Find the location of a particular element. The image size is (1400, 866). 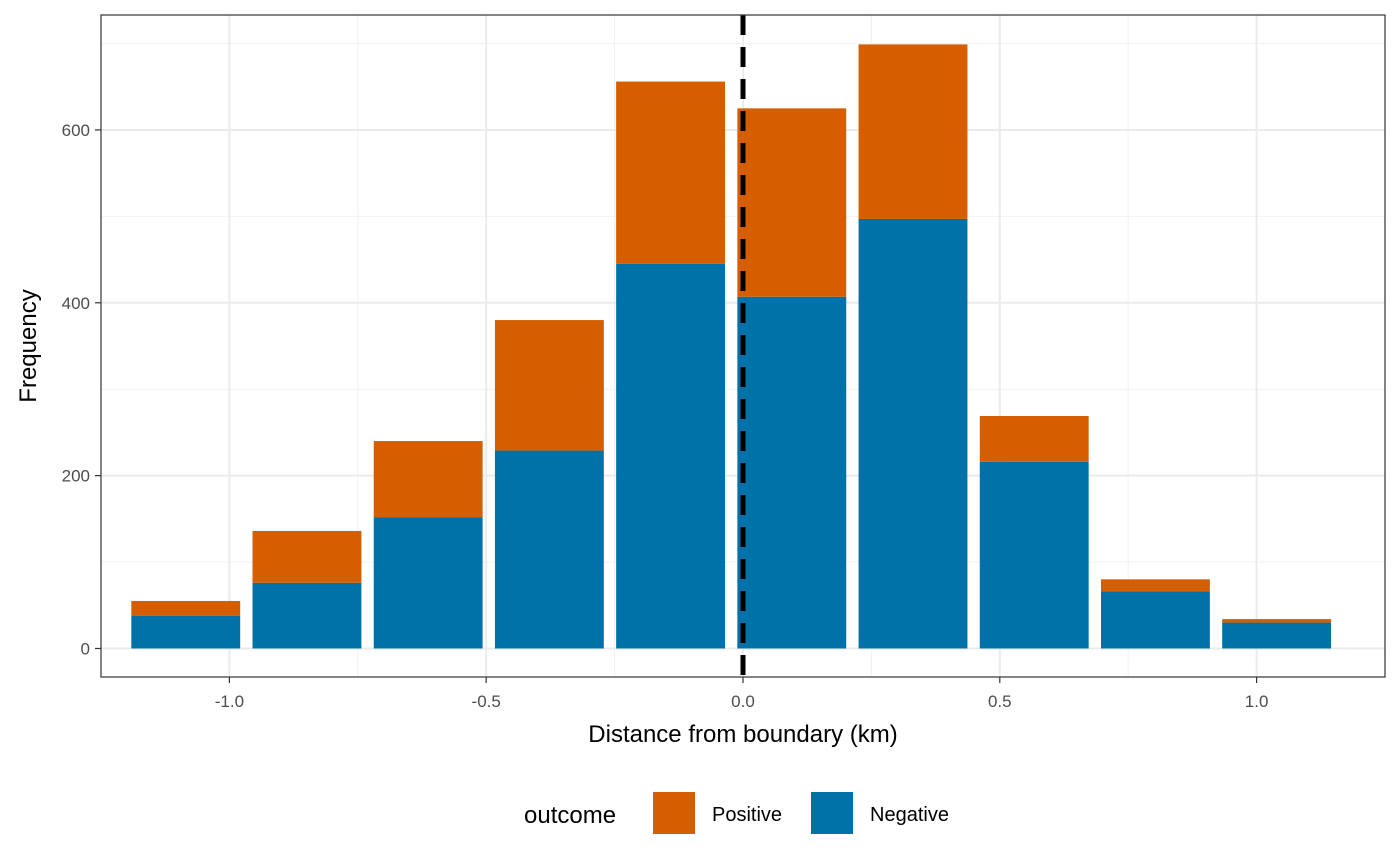

y-tick-label: 600 is located at coordinates (76, 130).